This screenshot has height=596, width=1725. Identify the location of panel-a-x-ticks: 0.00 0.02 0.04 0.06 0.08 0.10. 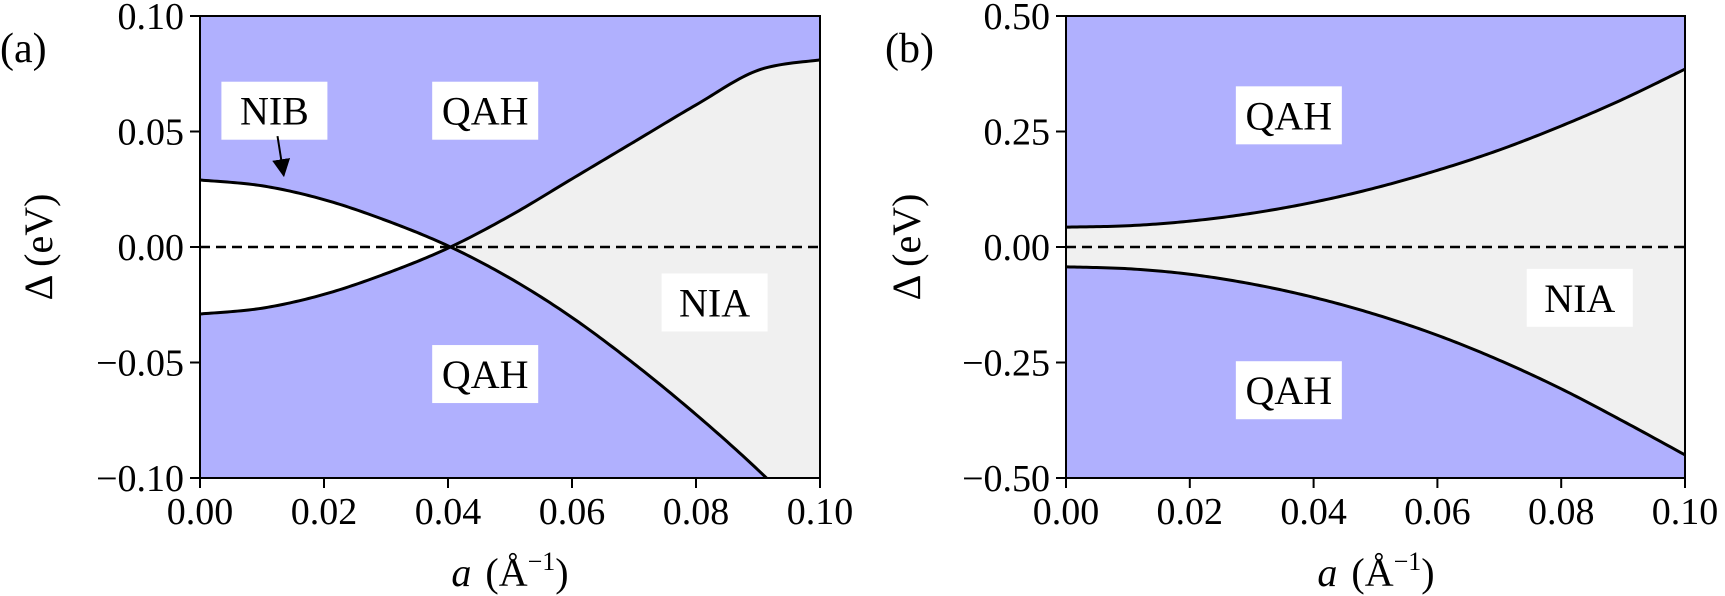
(510, 505).